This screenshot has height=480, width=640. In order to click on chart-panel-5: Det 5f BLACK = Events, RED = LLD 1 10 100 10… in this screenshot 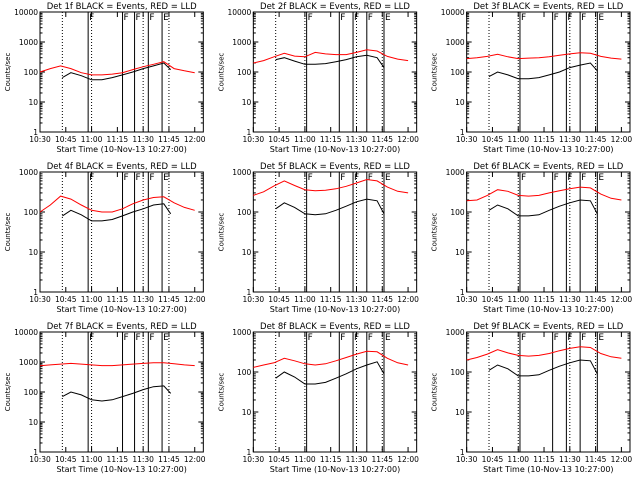, I will do `click(318, 238)`.